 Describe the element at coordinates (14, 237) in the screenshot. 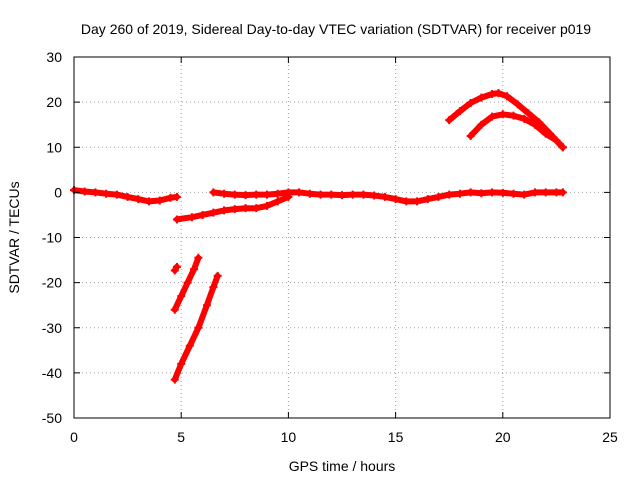

I see `y-axis-label: SDTVAR / TECUs` at that location.